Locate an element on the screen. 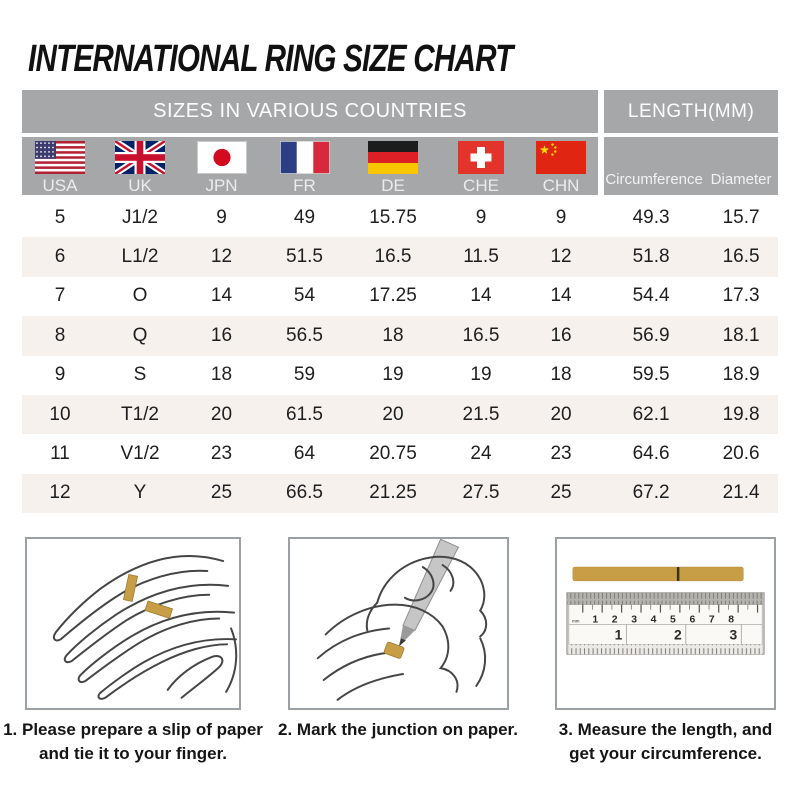 Image resolution: width=800 pixels, height=800 pixels. size-cell: 17.25 is located at coordinates (393, 296).